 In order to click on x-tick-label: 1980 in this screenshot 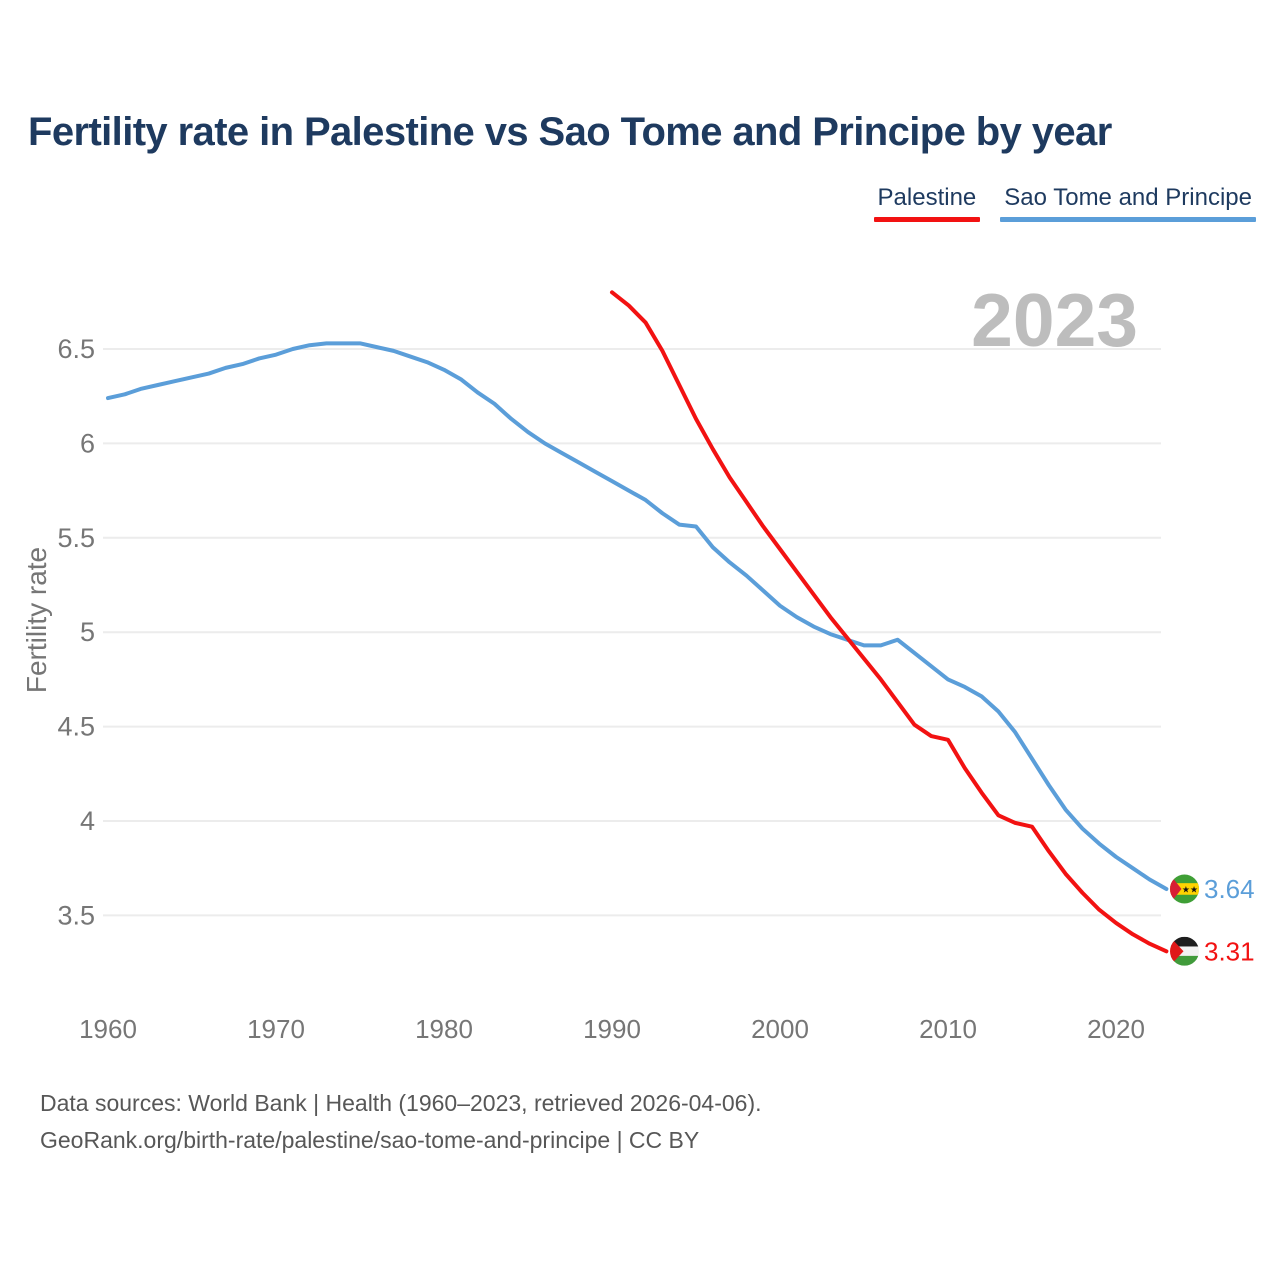, I will do `click(444, 1029)`.